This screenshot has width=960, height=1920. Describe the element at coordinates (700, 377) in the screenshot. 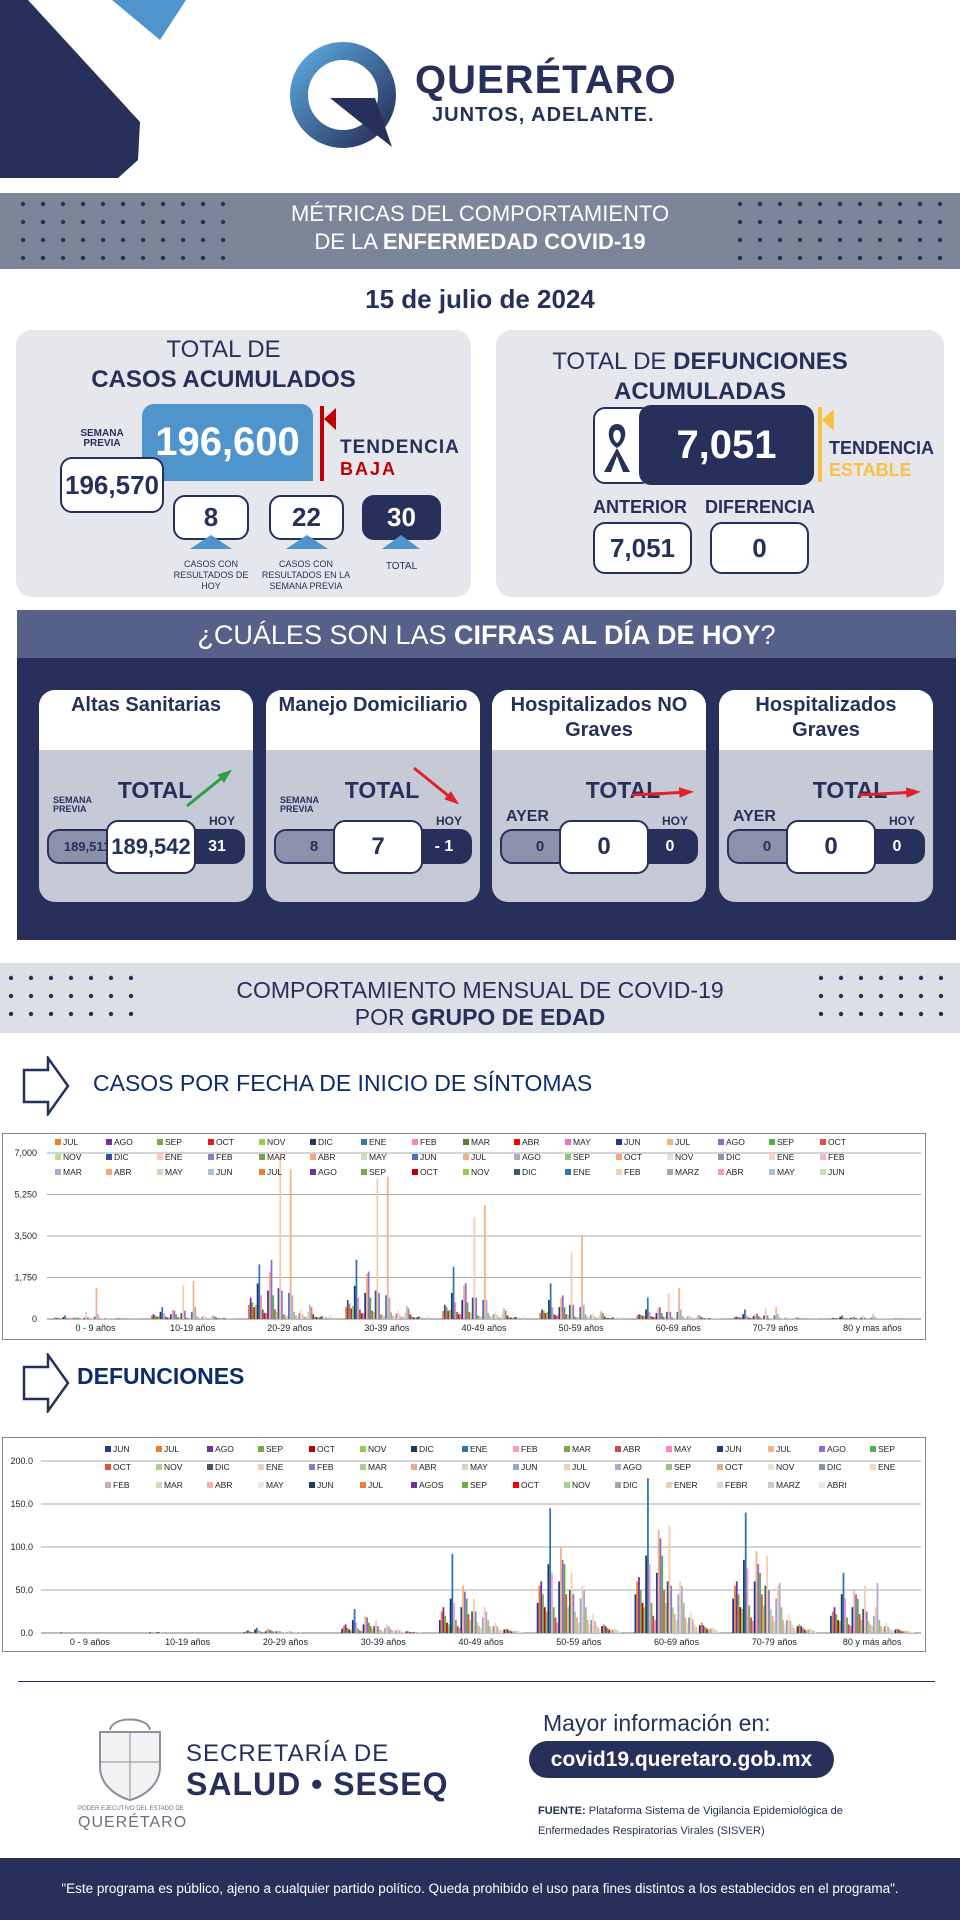

I see `text: TOTAL DE DEFUNCIONES ACUMULADAS` at that location.